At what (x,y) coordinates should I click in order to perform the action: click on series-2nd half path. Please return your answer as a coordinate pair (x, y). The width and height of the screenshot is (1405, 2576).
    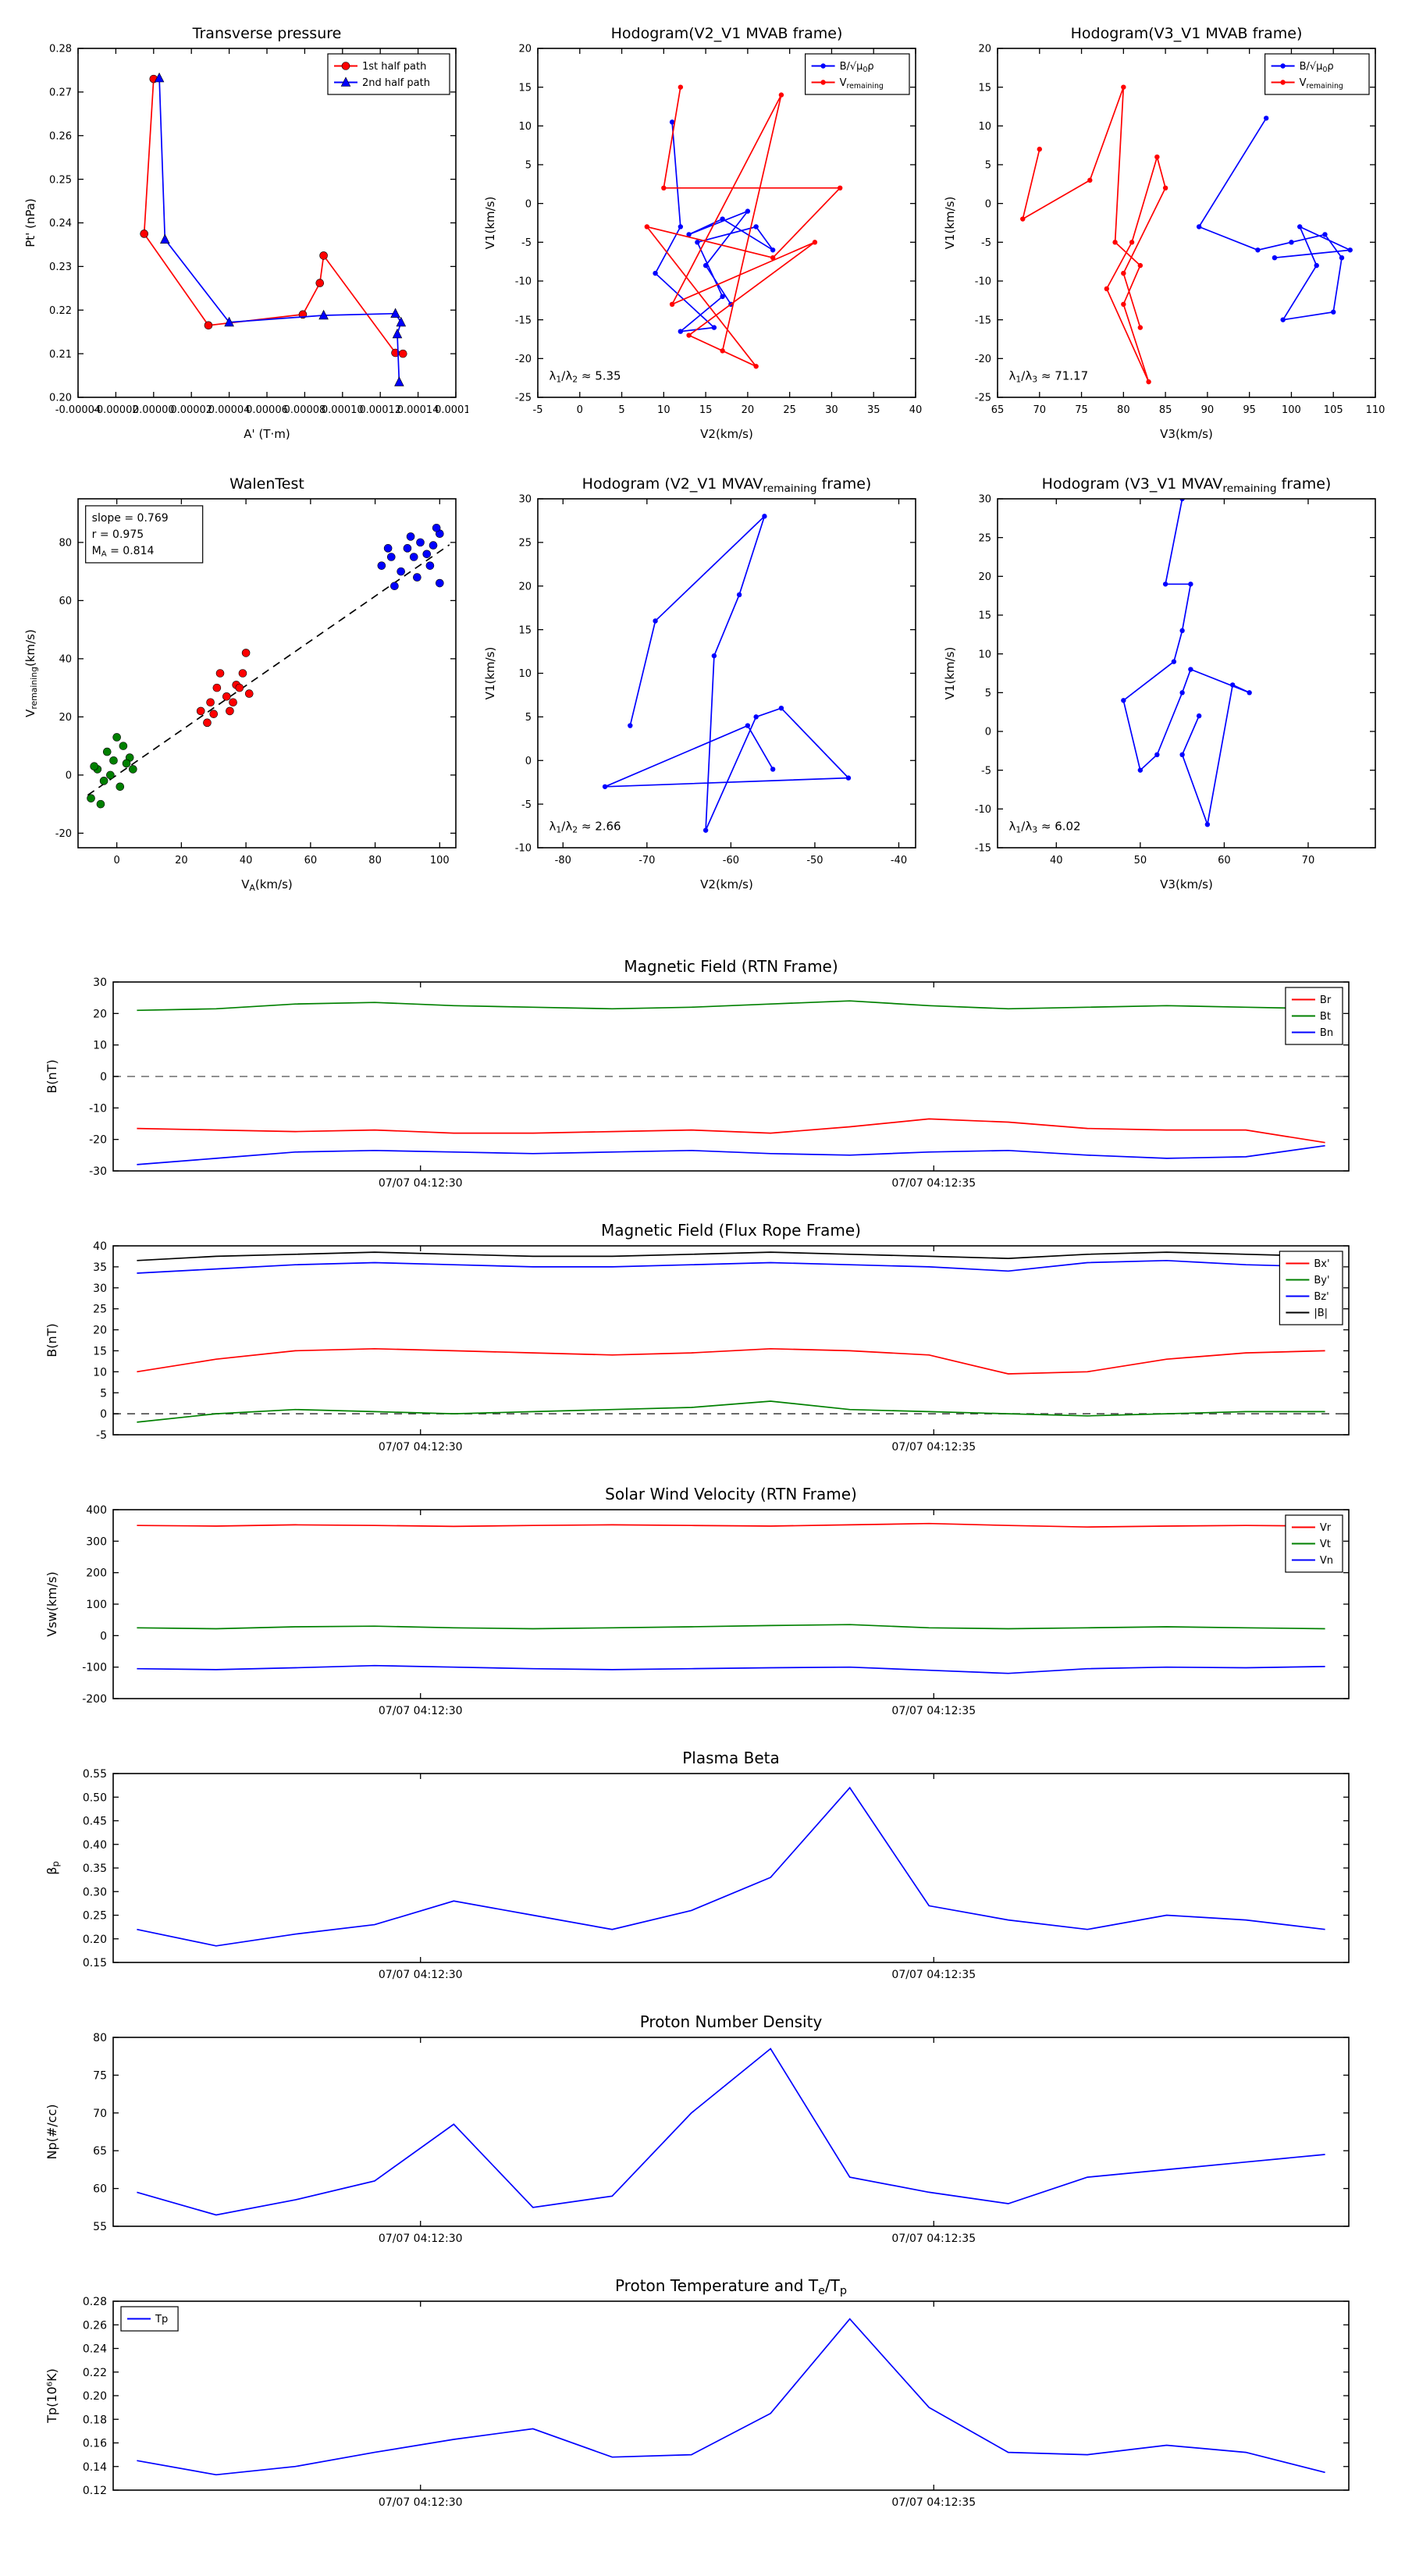
    Looking at the image, I should click on (280, 229).